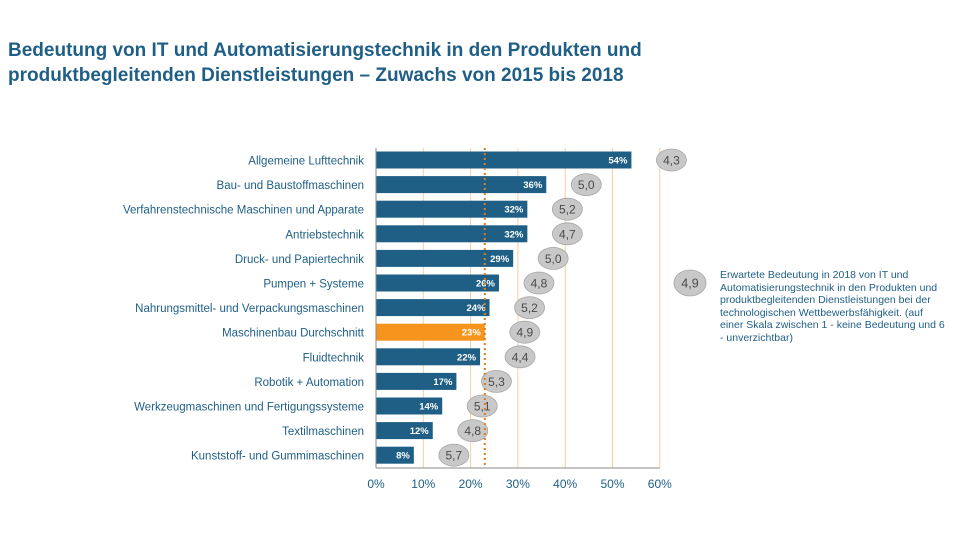 The height and width of the screenshot is (539, 960). Describe the element at coordinates (565, 484) in the screenshot. I see `x-tick-label: 40%` at that location.